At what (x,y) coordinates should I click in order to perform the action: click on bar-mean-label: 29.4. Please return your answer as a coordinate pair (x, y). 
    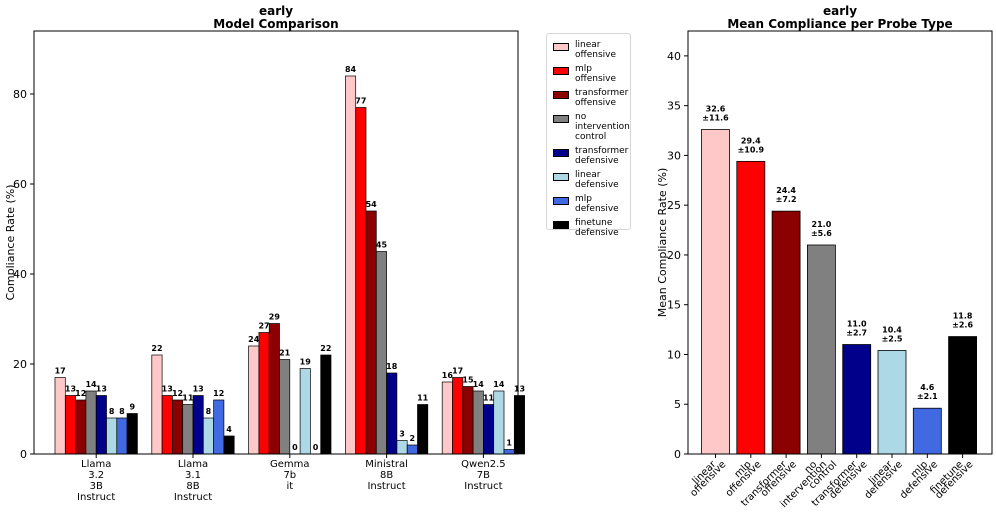
    Looking at the image, I should click on (751, 140).